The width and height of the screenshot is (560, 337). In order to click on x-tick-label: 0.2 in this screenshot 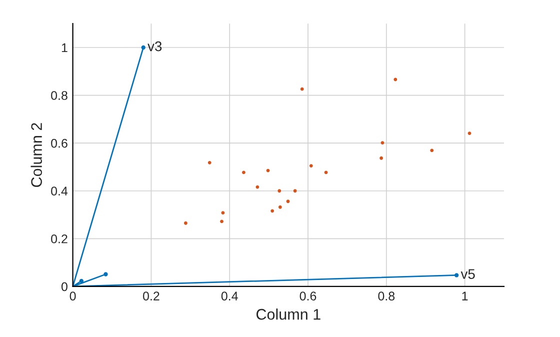, I will do `click(151, 296)`.